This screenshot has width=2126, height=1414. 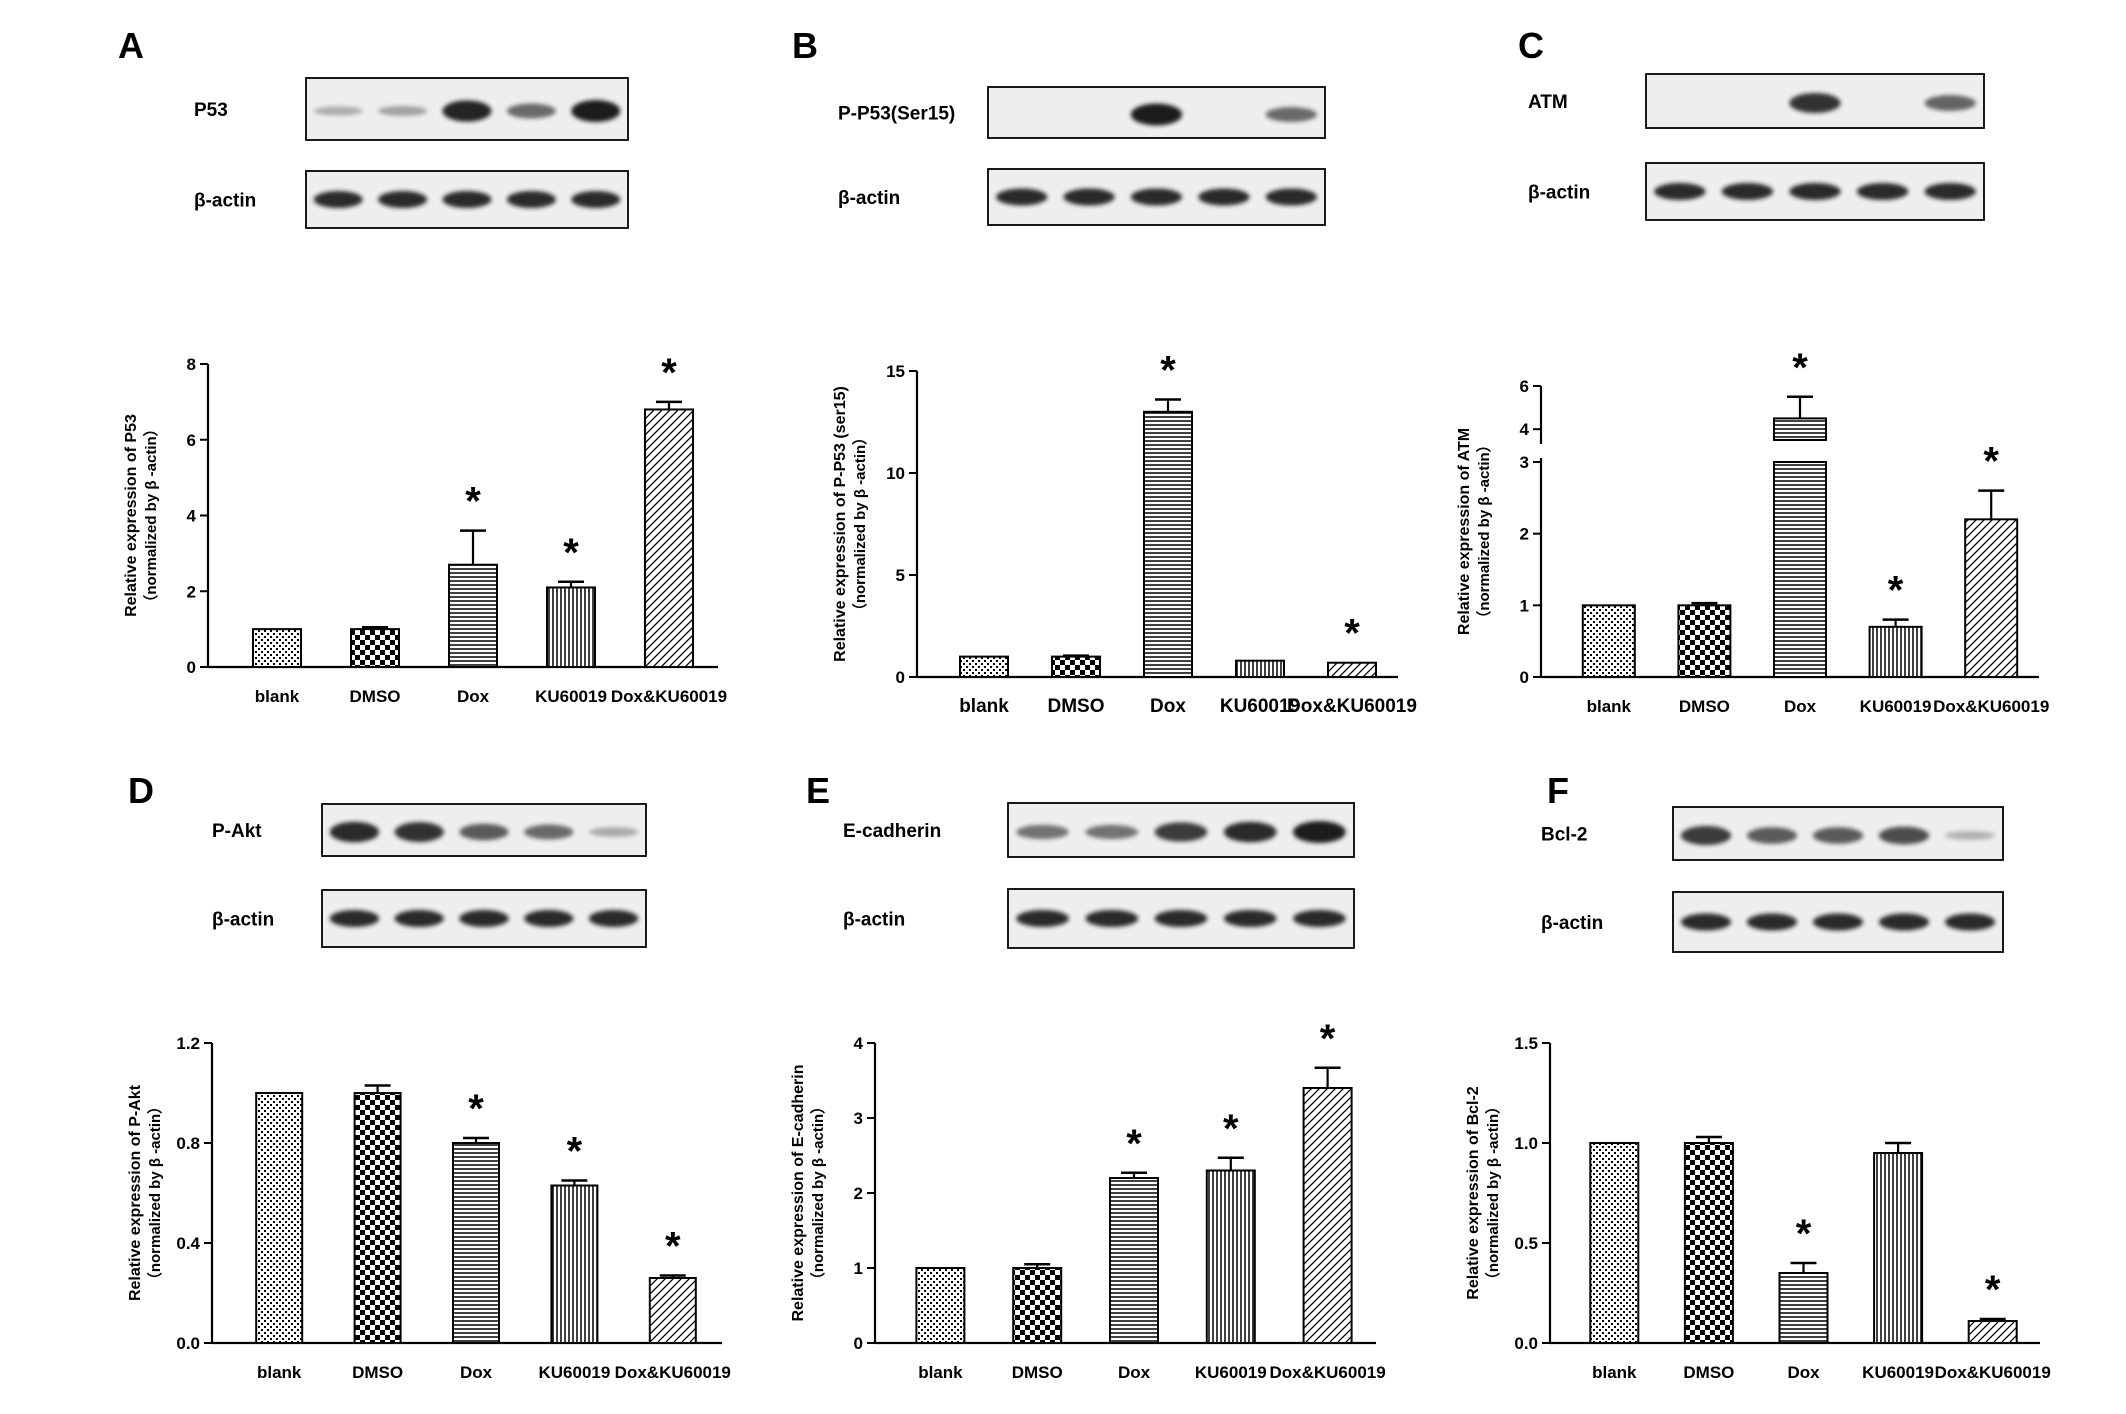 I want to click on blot-label: Bcl-2, so click(x=1564, y=835).